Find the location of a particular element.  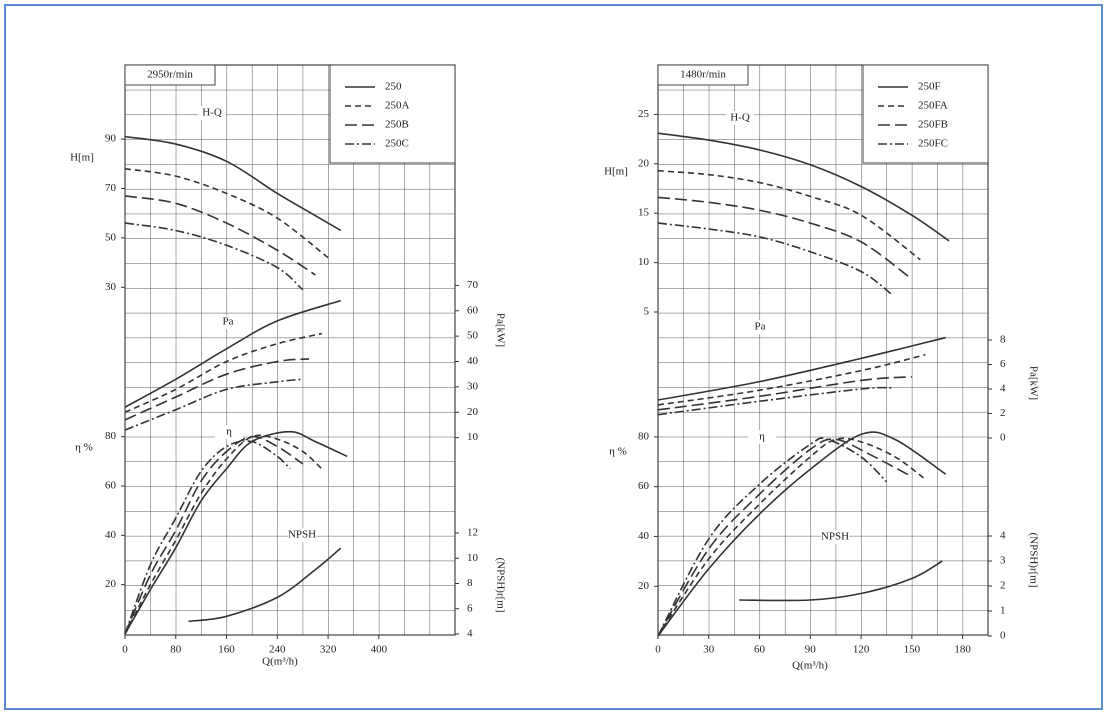

x-tick-label: 320 is located at coordinates (328, 650).